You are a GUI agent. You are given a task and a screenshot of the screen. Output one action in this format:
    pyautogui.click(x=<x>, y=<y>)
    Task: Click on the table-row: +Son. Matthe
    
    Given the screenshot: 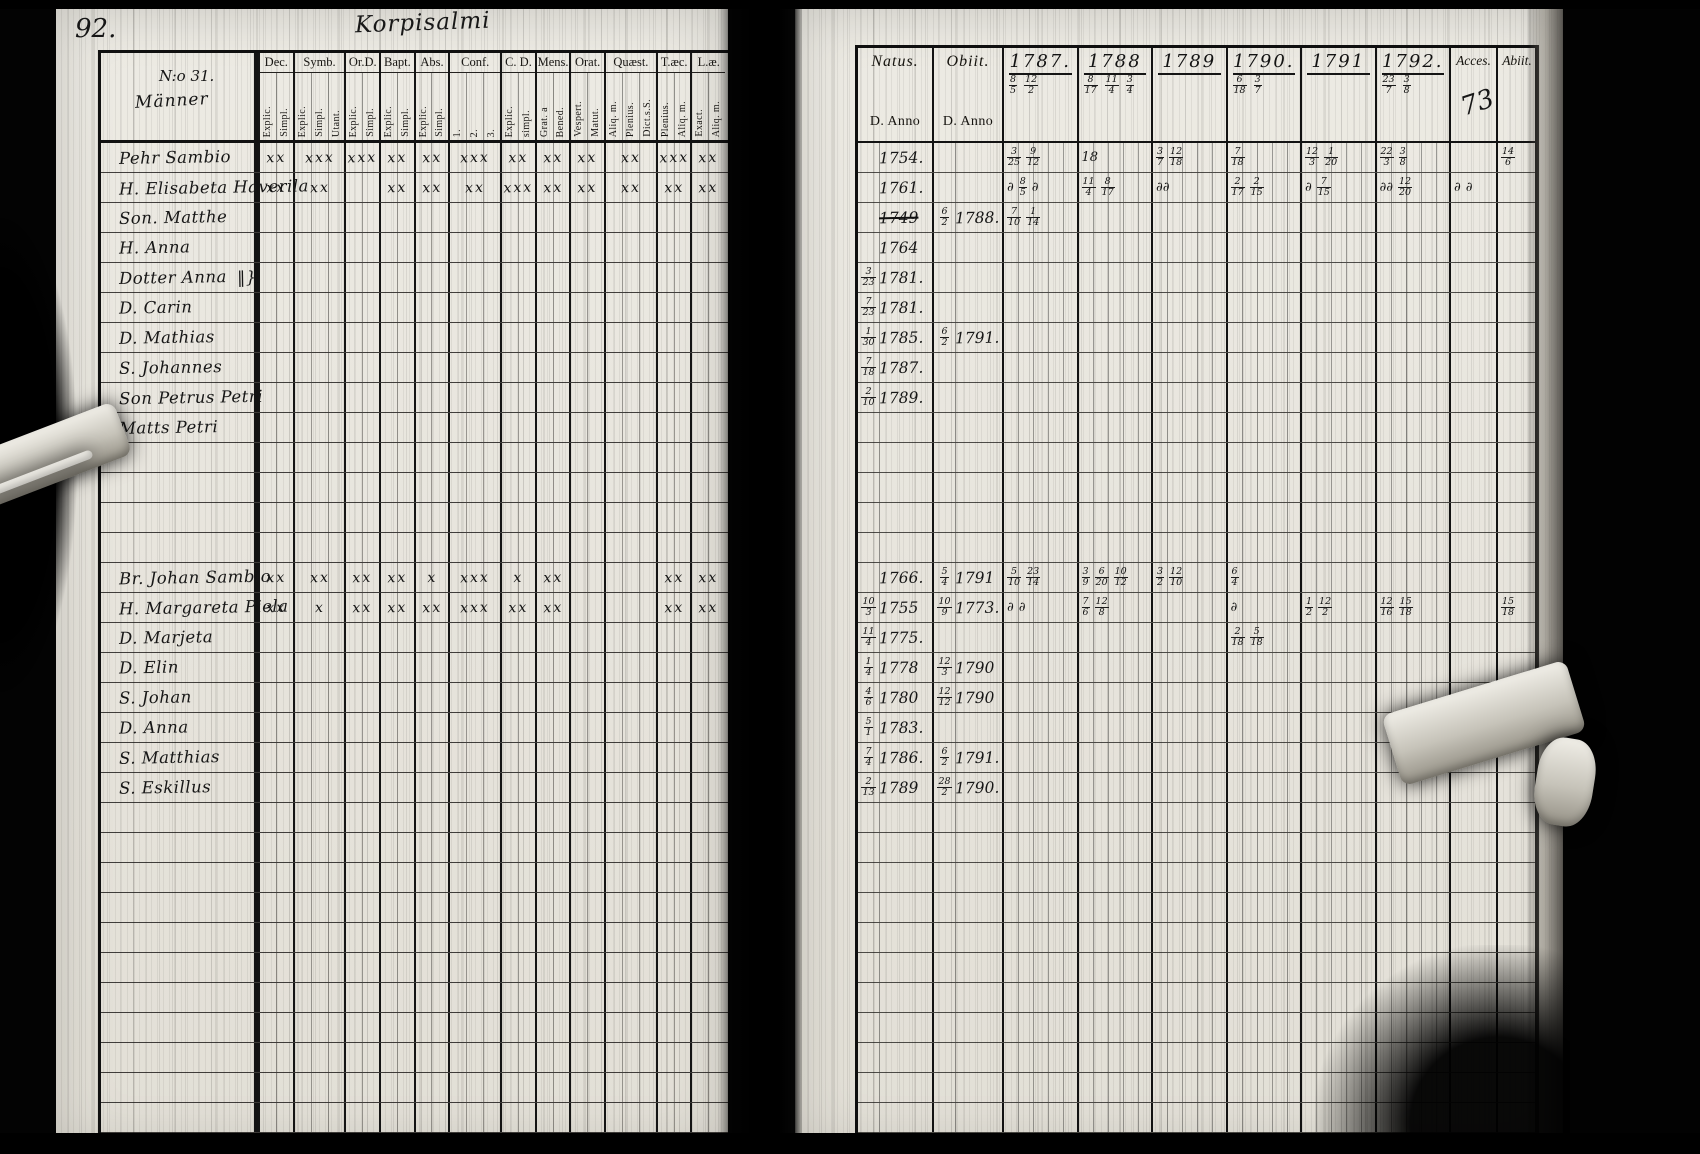 What is the action you would take?
    pyautogui.click(x=414, y=218)
    